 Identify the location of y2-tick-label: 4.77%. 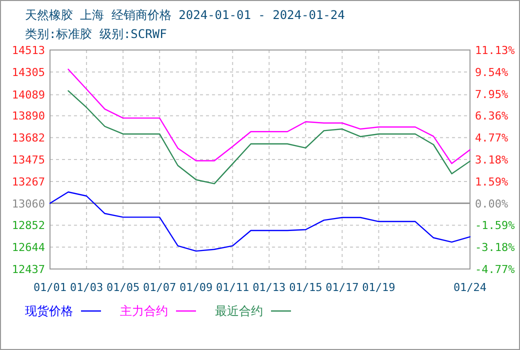
(491, 138).